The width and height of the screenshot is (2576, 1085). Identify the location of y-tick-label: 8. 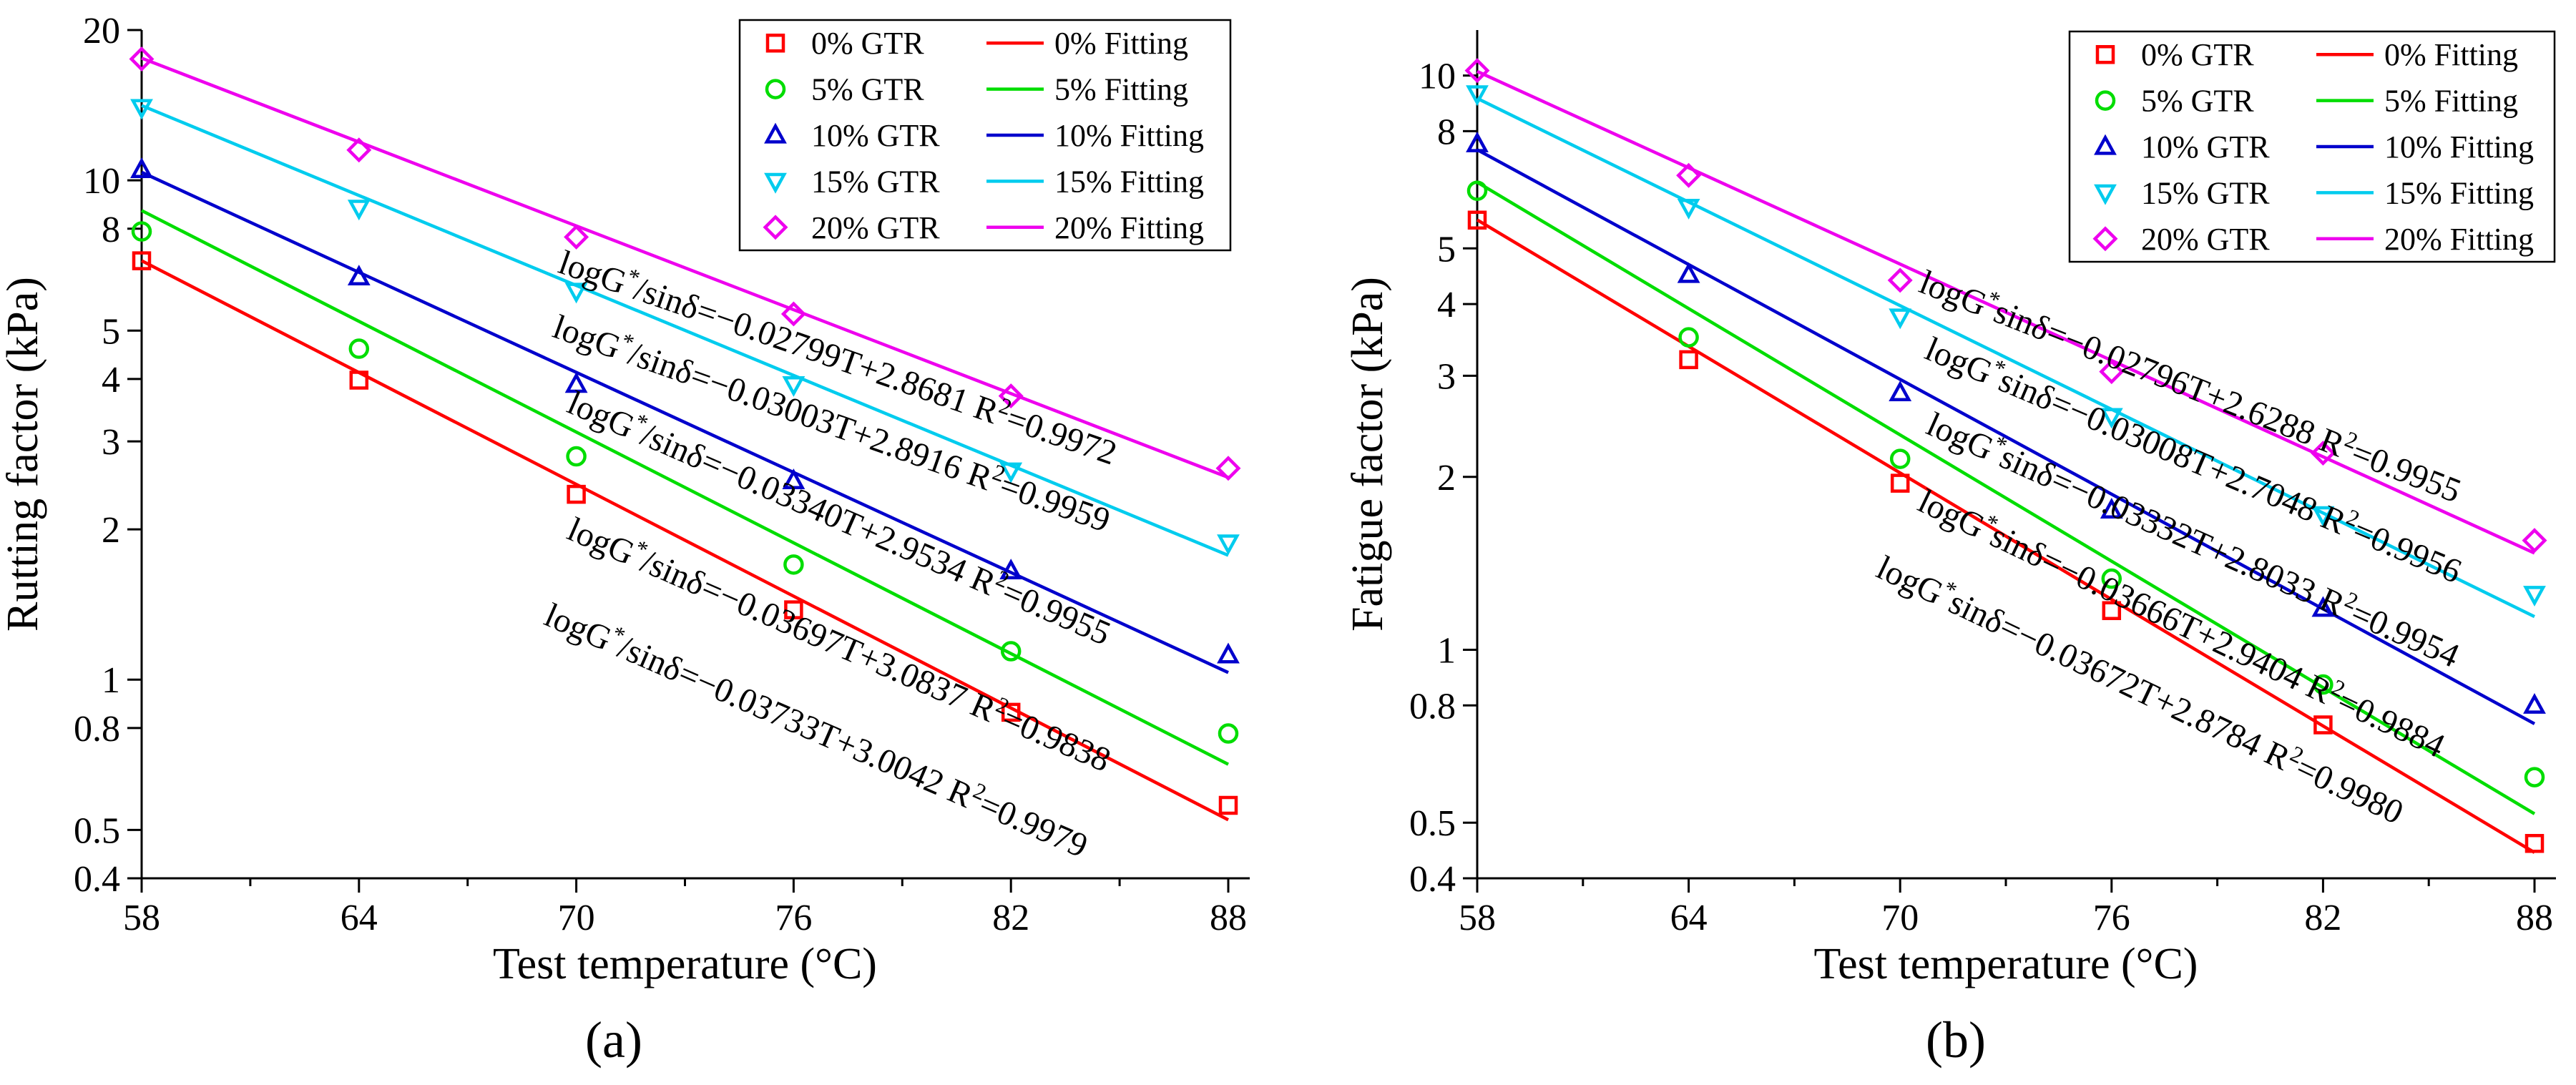
(1446, 132).